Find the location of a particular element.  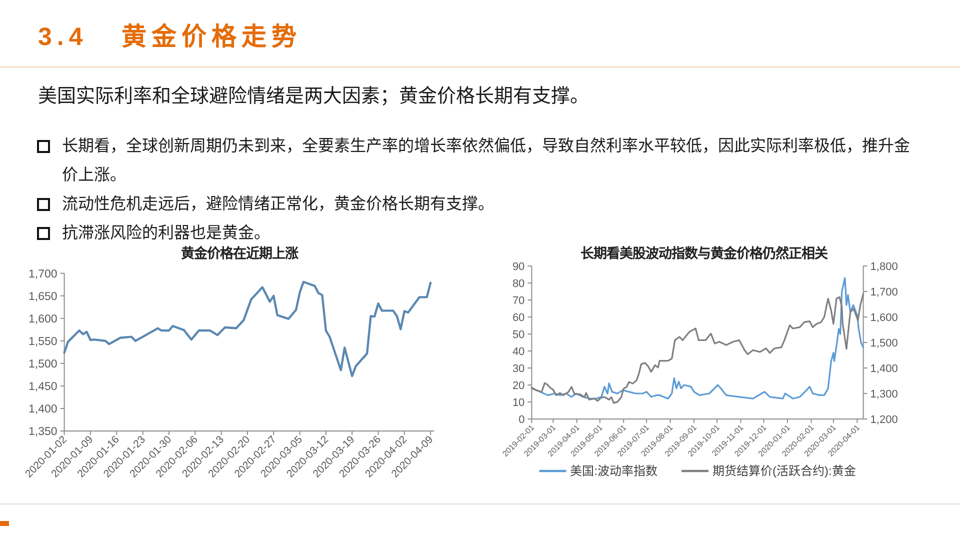

y-tick-label: 1,650 is located at coordinates (43, 296).